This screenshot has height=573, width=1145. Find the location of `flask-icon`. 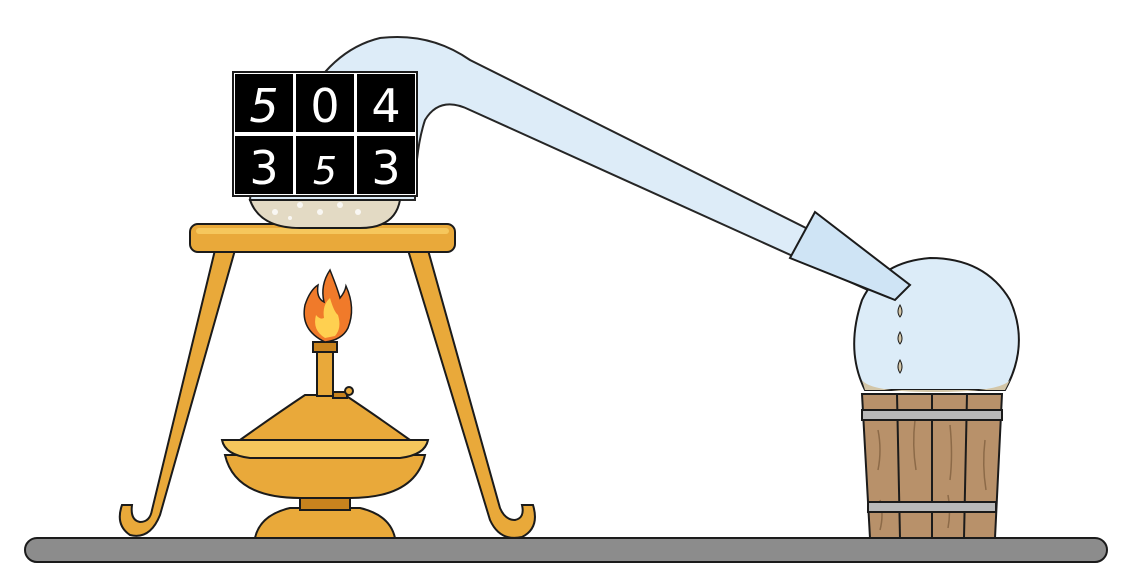

flask-icon is located at coordinates (904, 301).